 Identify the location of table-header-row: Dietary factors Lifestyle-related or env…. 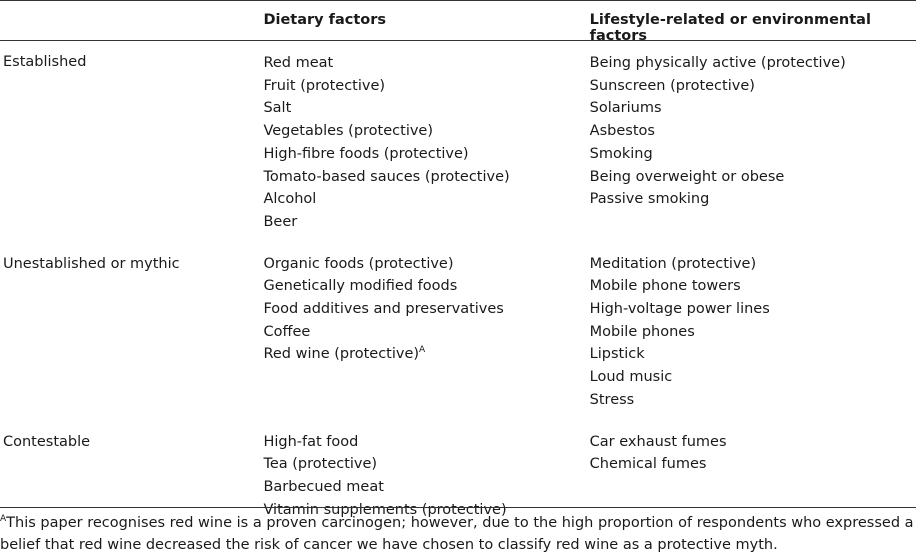
(458, 22).